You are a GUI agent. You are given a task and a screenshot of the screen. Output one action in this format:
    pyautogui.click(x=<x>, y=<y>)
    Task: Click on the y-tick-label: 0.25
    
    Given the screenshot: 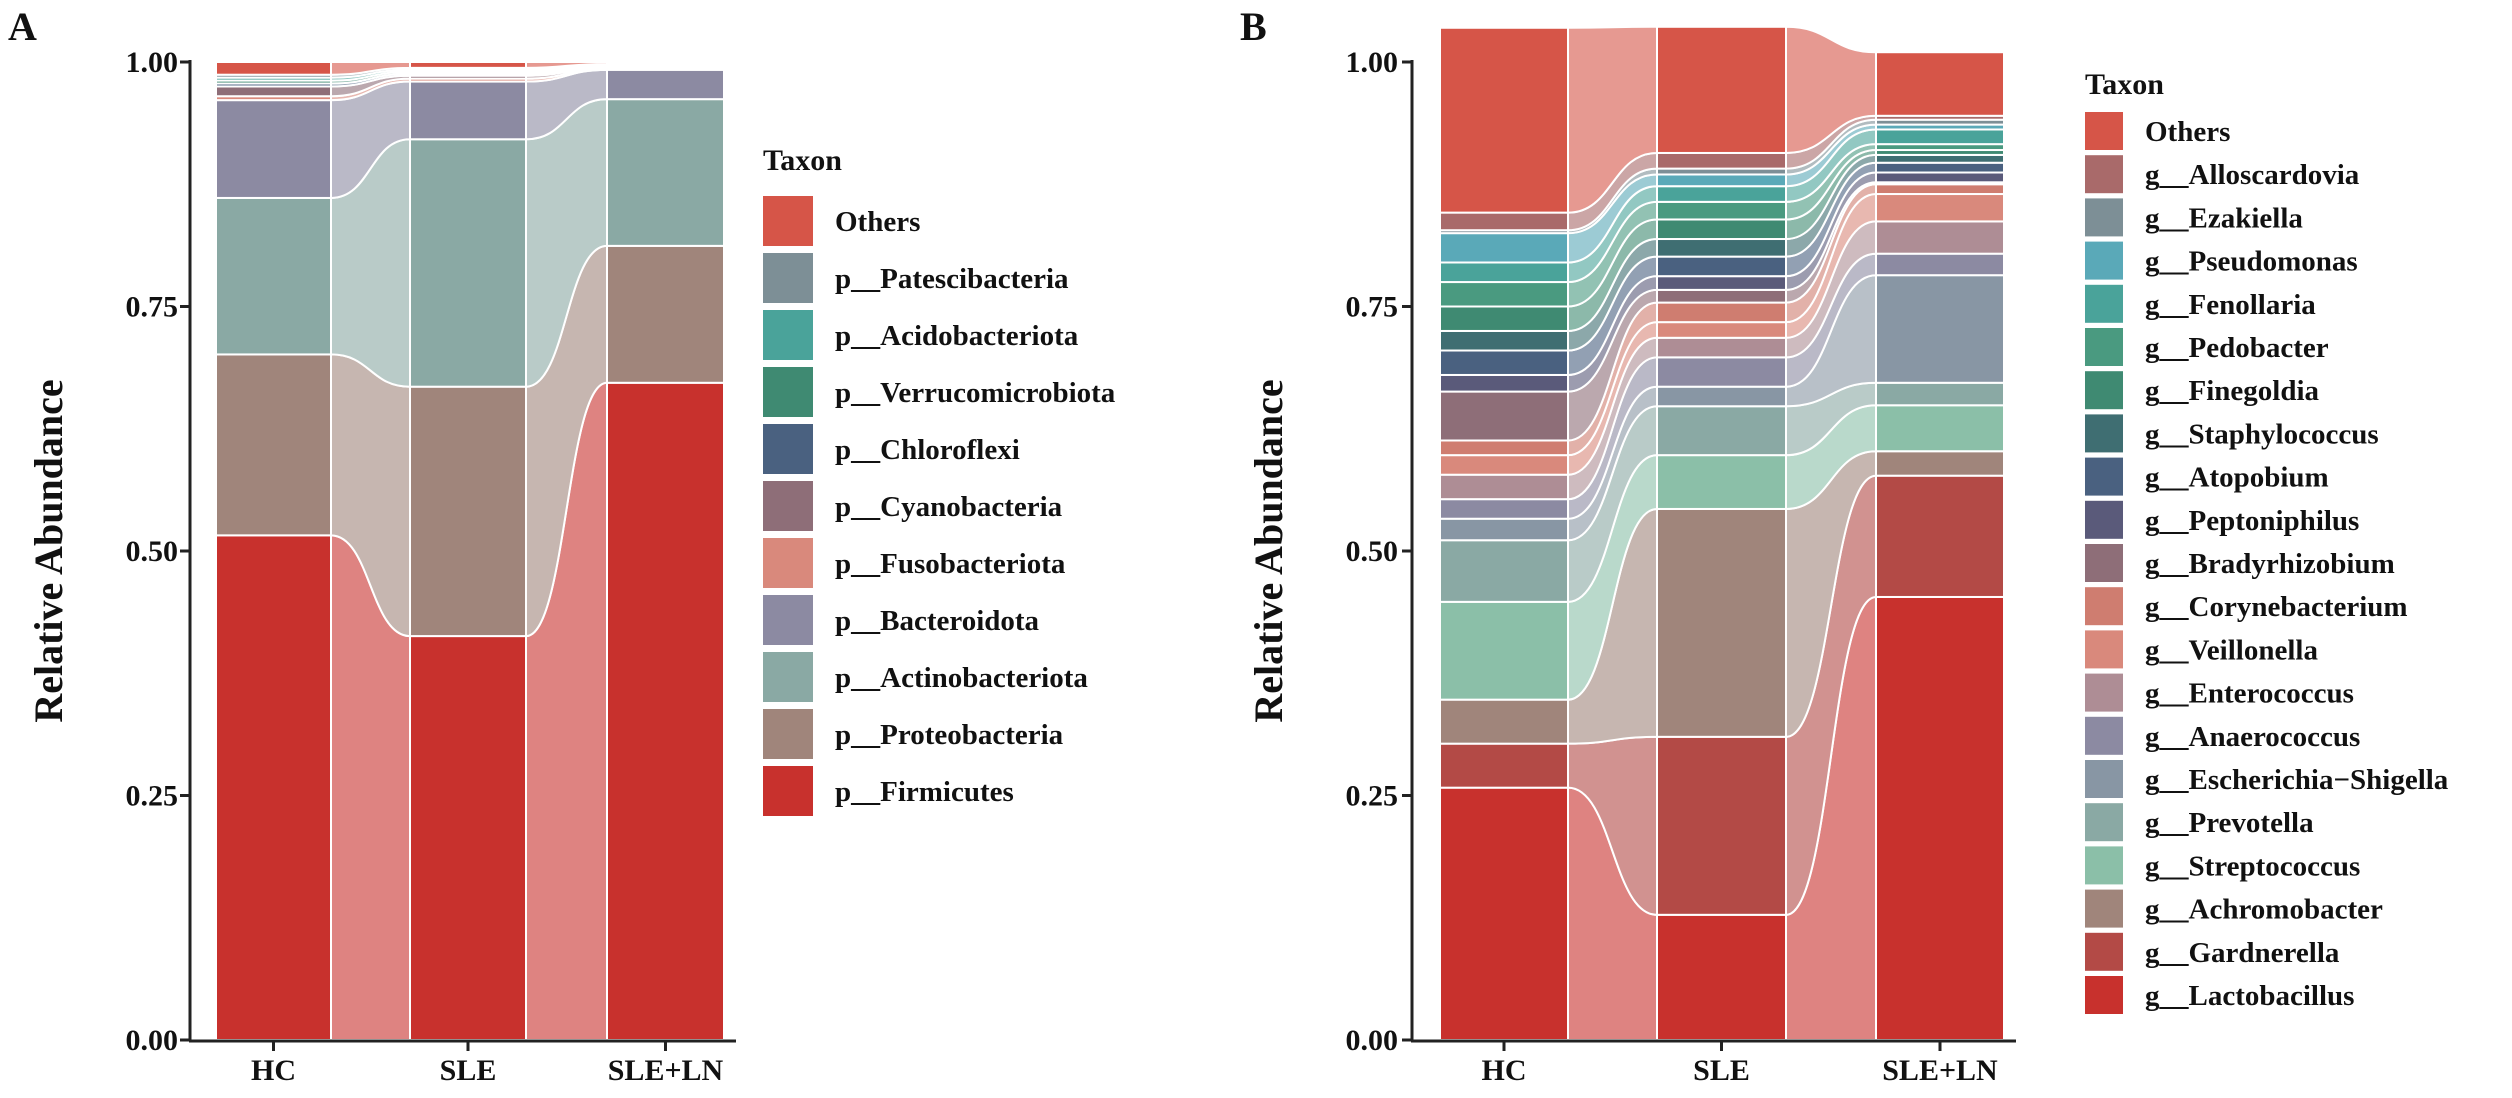 What is the action you would take?
    pyautogui.click(x=152, y=796)
    